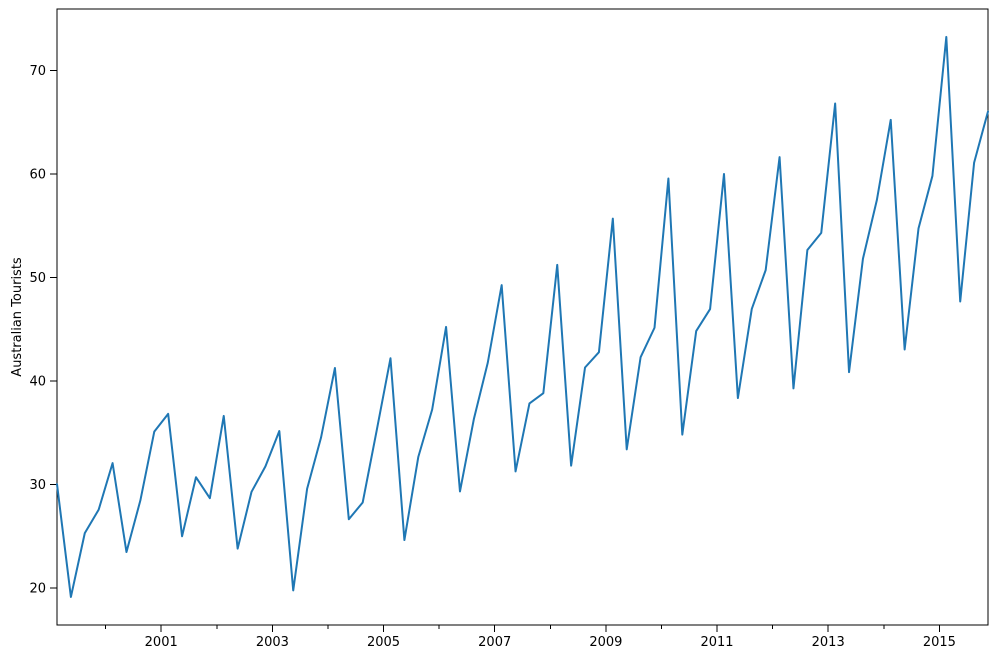  What do you see at coordinates (383, 642) in the screenshot?
I see `x-tick-label: 2005` at bounding box center [383, 642].